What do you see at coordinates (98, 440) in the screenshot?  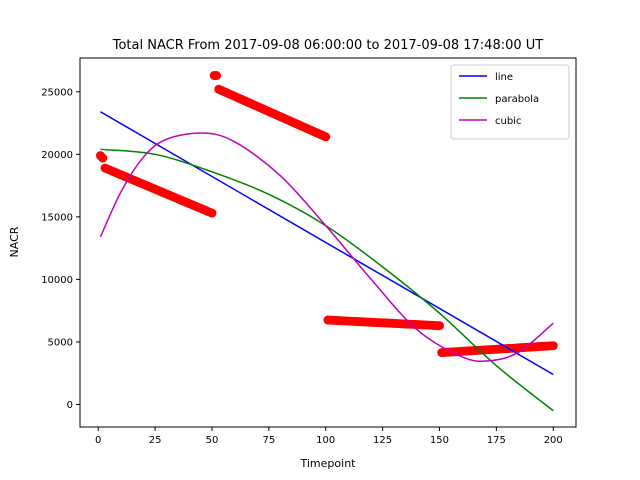 I see `x-tick-label: 0` at bounding box center [98, 440].